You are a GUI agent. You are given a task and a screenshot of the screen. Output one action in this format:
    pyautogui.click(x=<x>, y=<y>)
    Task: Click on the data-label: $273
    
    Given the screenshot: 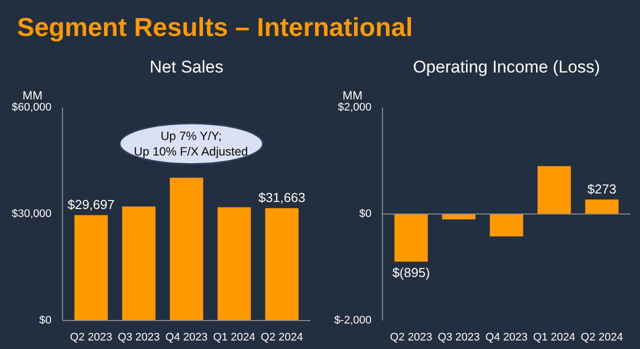 What is the action you would take?
    pyautogui.click(x=601, y=188)
    